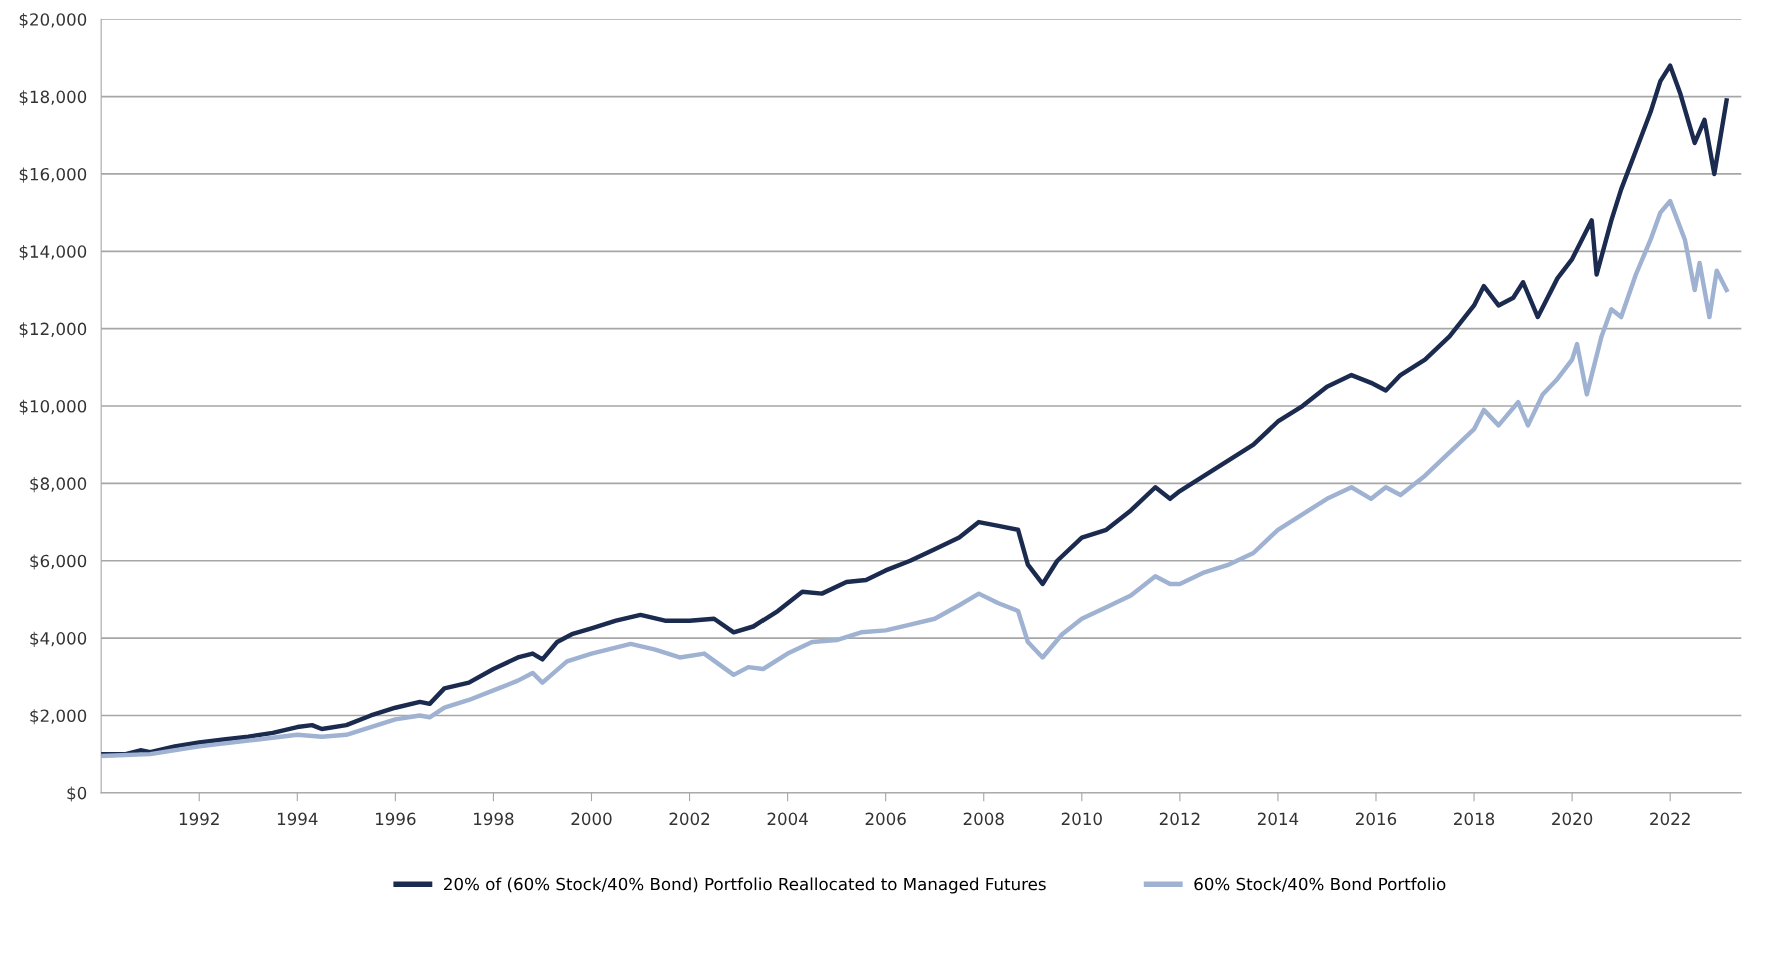  Describe the element at coordinates (53, 175) in the screenshot. I see `y-tick-label: $16,000` at that location.